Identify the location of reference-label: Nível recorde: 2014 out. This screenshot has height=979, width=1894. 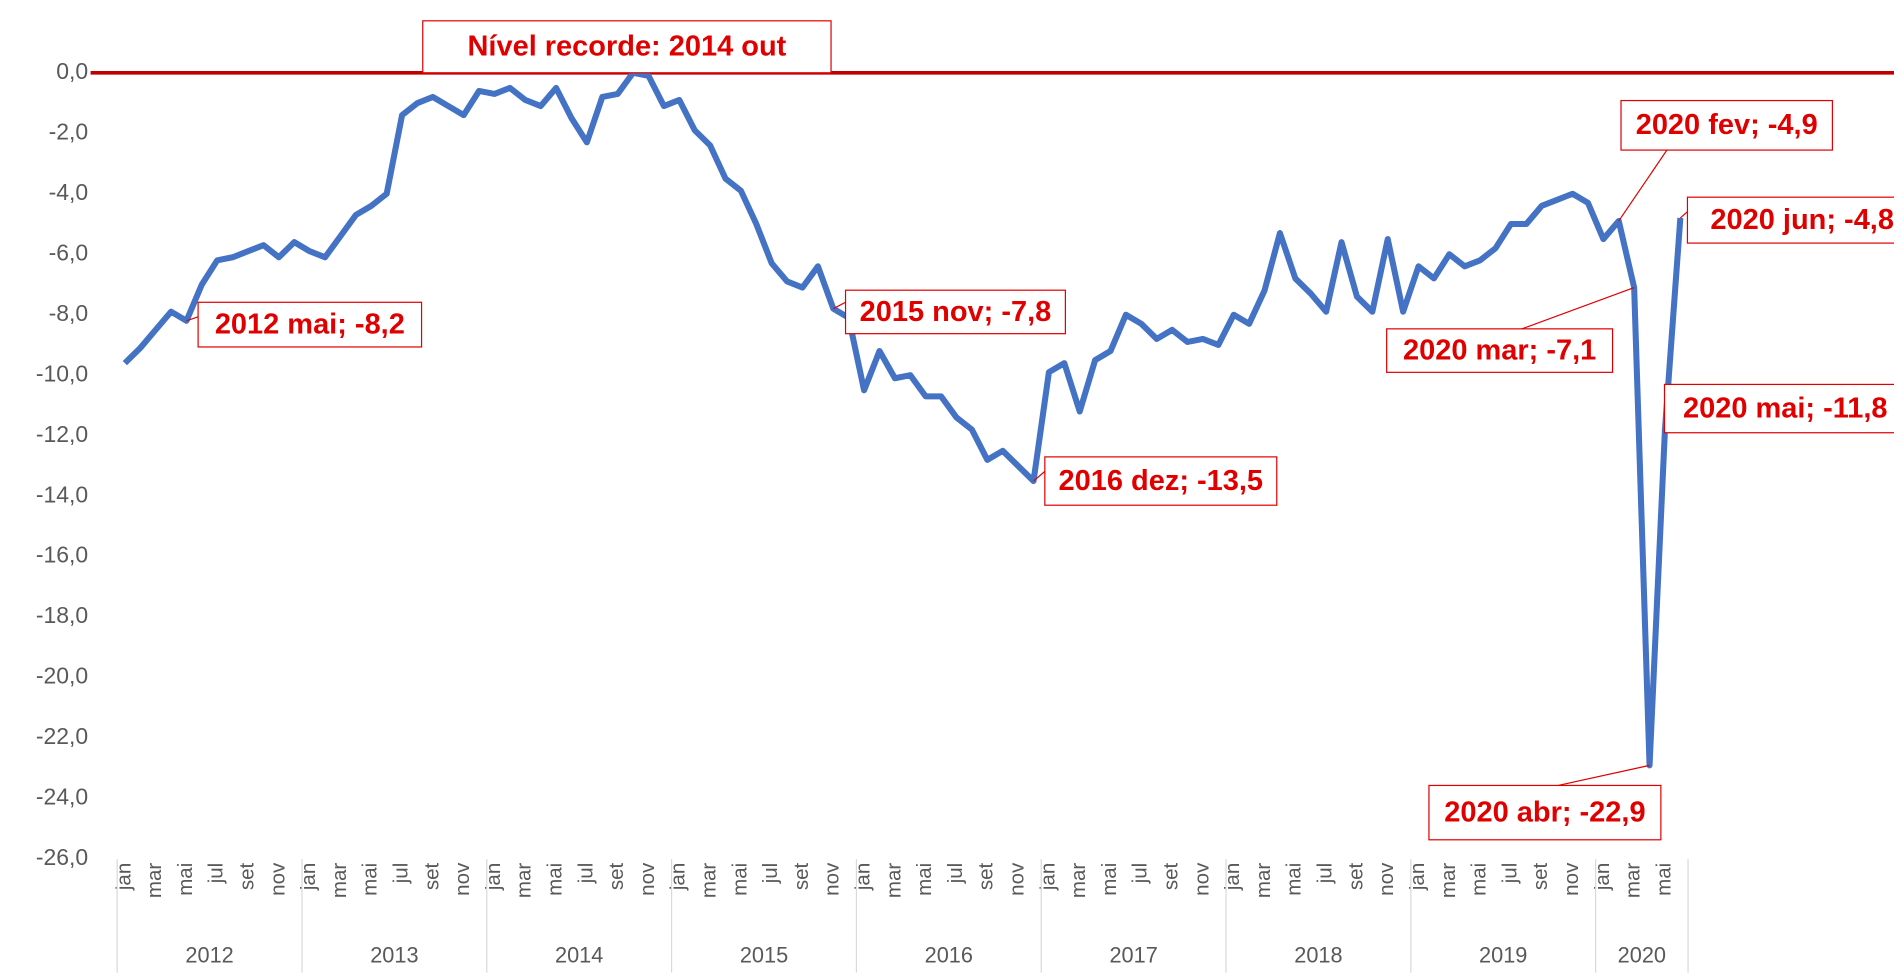
(627, 47).